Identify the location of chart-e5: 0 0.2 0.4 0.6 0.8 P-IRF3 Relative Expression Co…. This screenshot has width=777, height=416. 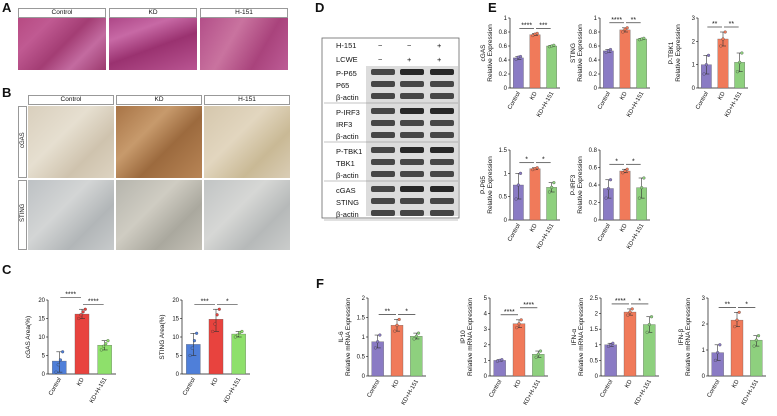
(610, 199).